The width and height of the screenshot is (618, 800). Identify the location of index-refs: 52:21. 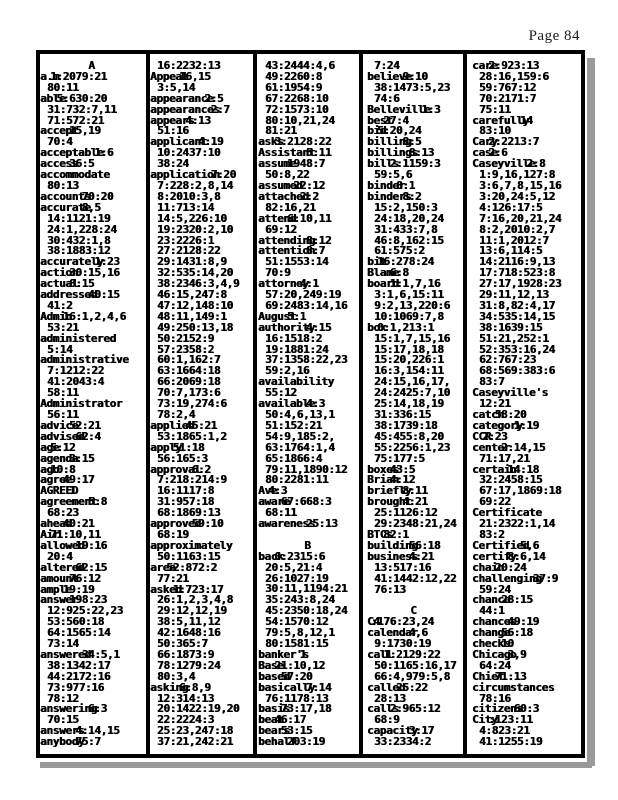
(84, 425).